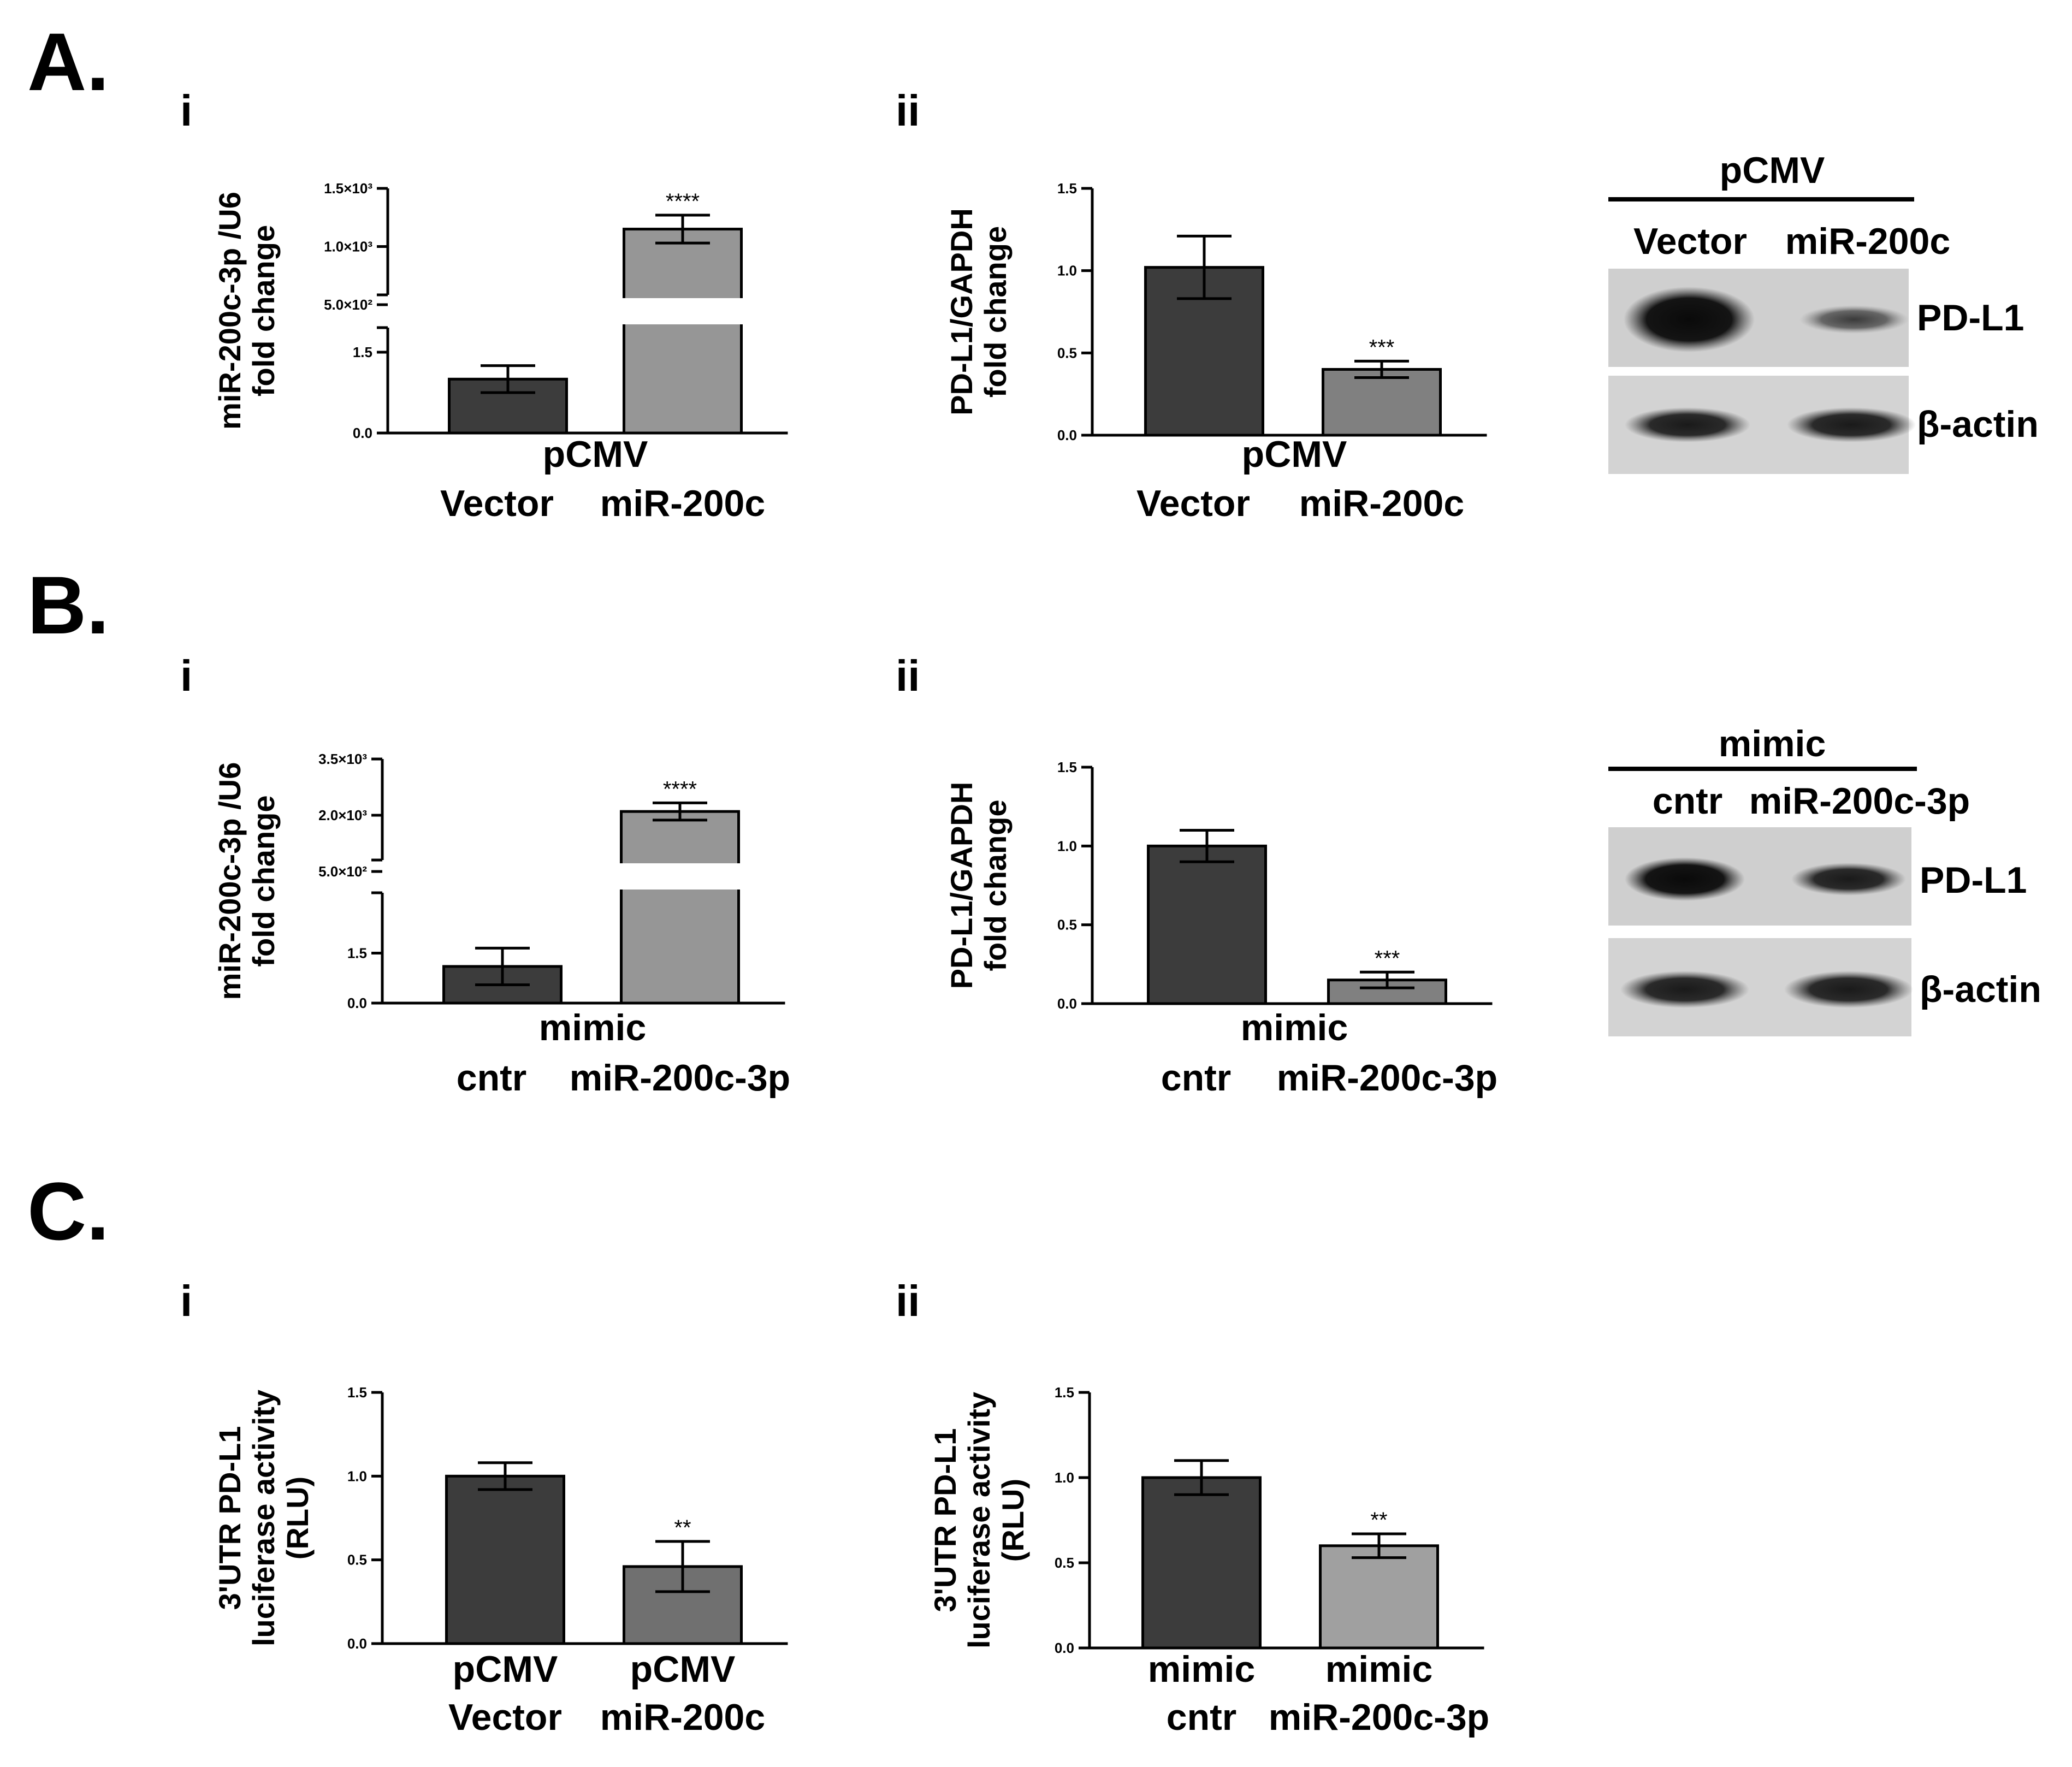 The height and width of the screenshot is (1767, 2072). What do you see at coordinates (1064, 1392) in the screenshot?
I see `c-ii-tick-label-3: 1.5` at bounding box center [1064, 1392].